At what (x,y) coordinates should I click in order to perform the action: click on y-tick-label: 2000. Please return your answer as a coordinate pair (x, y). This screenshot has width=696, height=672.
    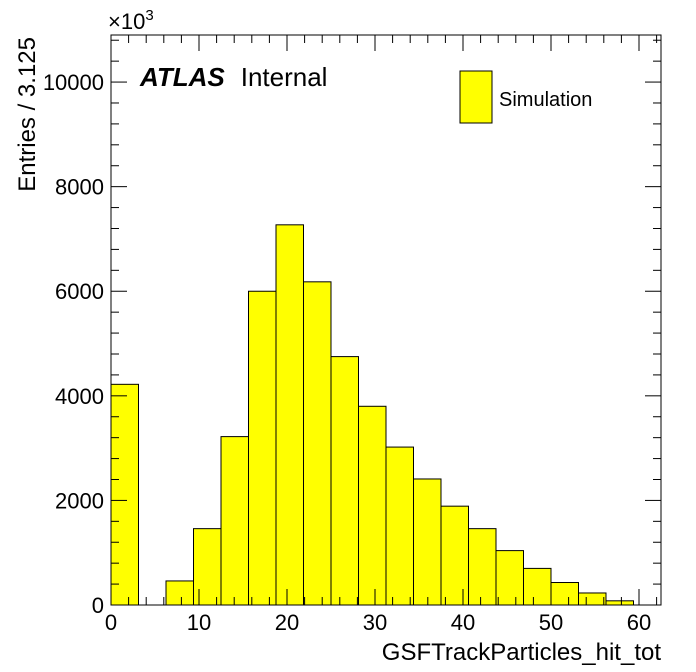
    Looking at the image, I should click on (79, 500).